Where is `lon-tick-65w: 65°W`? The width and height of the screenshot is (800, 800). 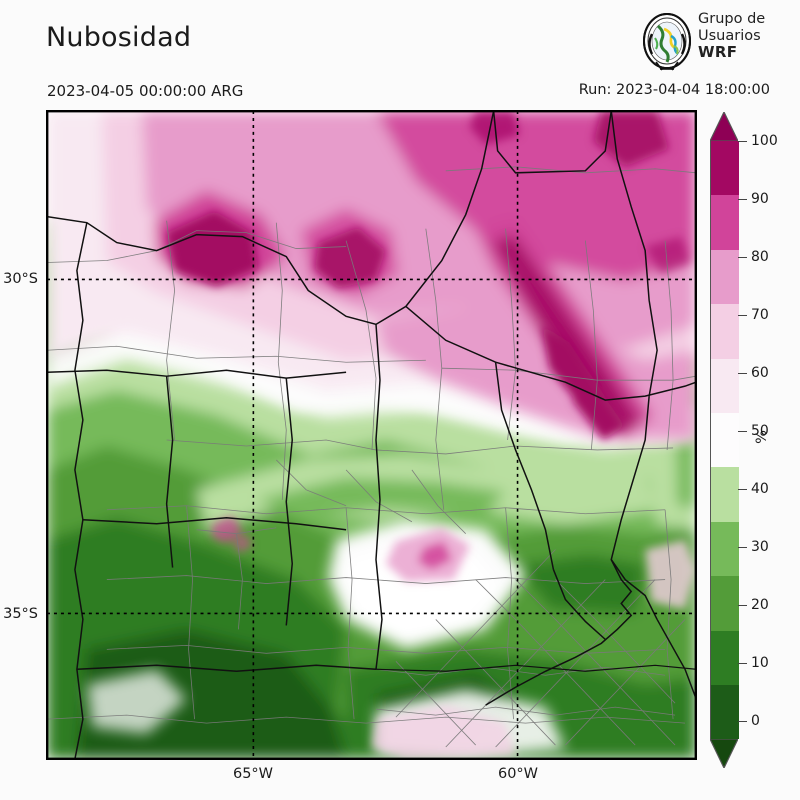
lon-tick-65w: 65°W is located at coordinates (253, 774).